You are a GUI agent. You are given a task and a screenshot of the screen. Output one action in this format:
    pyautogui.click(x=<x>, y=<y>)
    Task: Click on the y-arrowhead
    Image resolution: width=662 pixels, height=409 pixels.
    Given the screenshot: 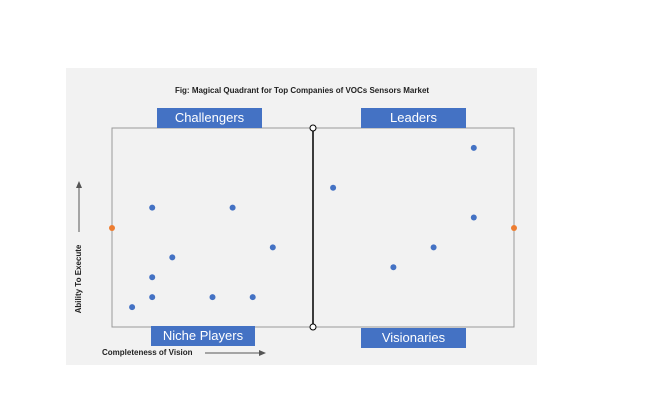 What is the action you would take?
    pyautogui.click(x=79, y=184)
    